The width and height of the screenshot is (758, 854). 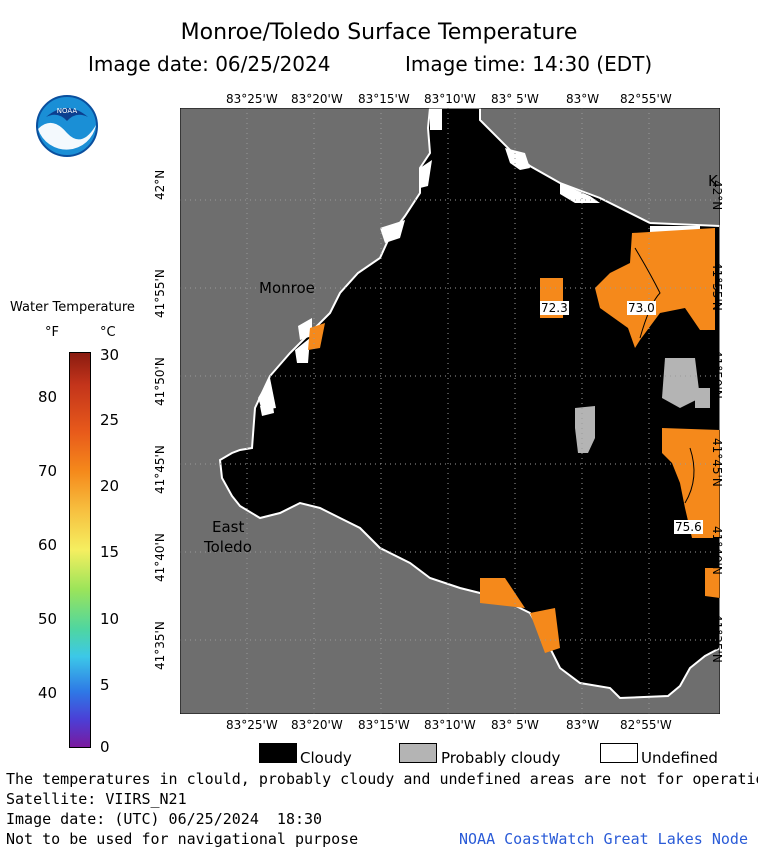 I want to click on lat-label-right: 41°40'N, so click(x=717, y=550).